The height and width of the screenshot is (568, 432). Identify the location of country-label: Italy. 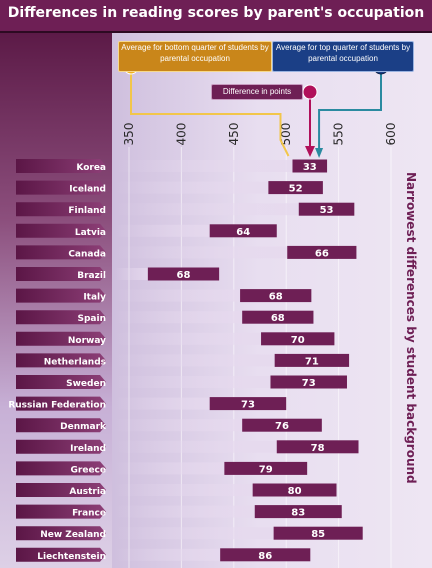
(94, 298).